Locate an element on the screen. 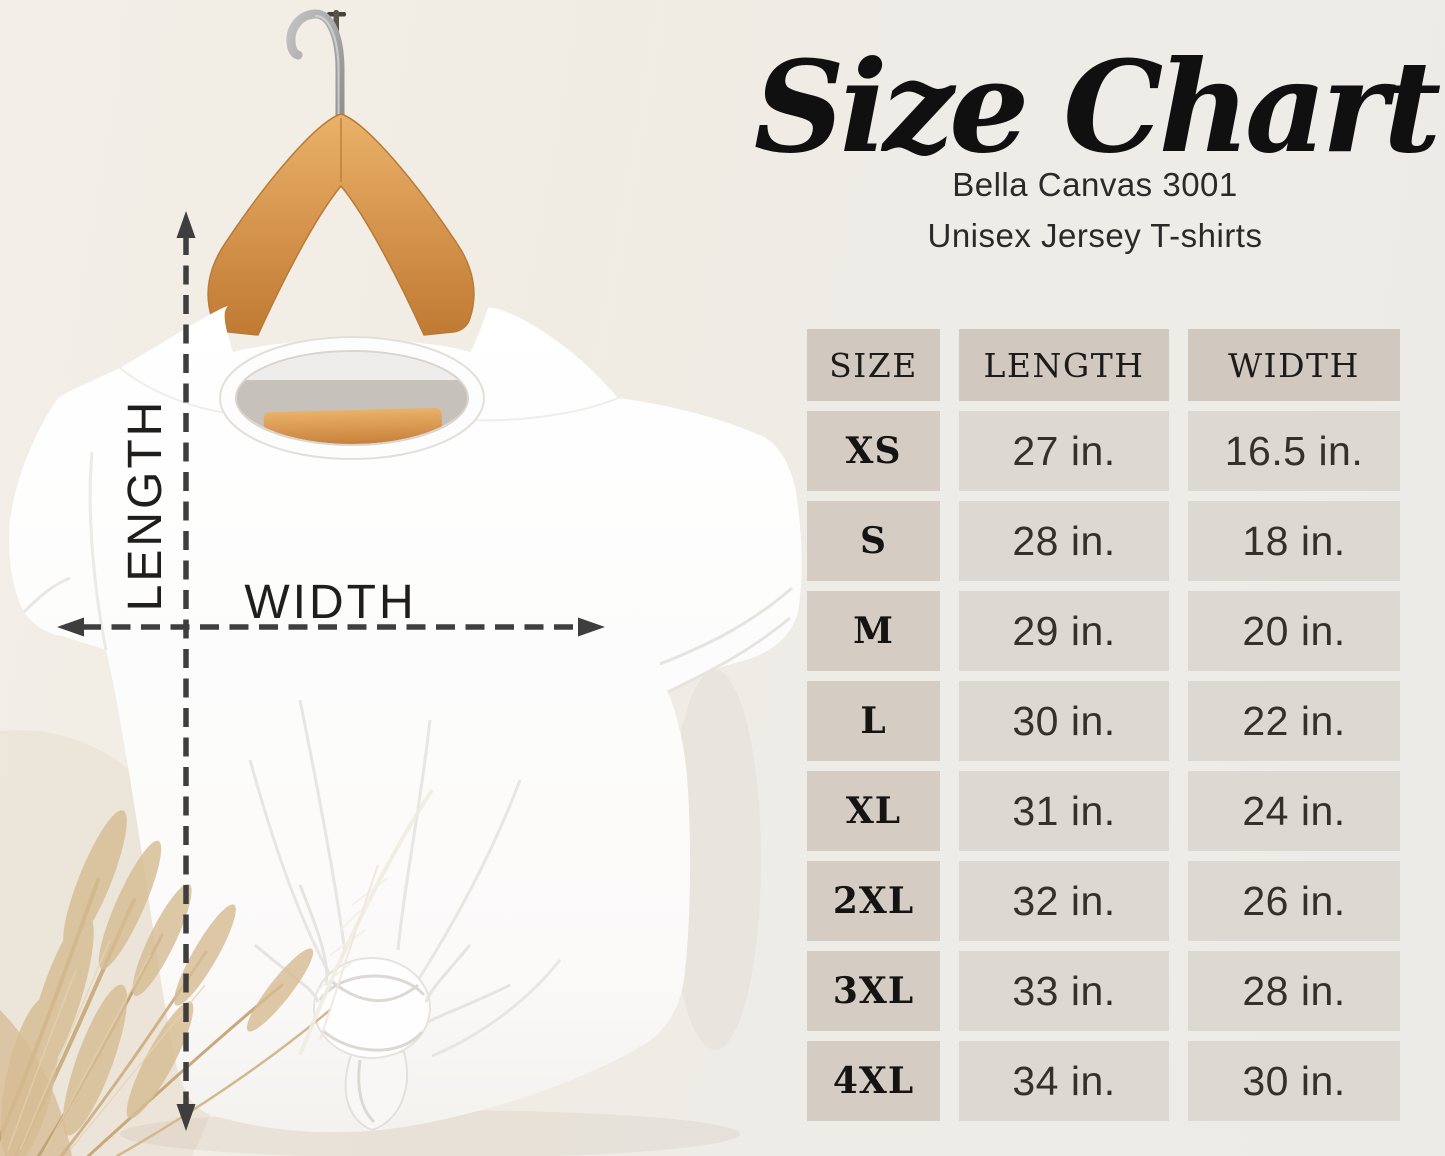 The width and height of the screenshot is (1445, 1156). column-header-size: SIZE is located at coordinates (873, 365).